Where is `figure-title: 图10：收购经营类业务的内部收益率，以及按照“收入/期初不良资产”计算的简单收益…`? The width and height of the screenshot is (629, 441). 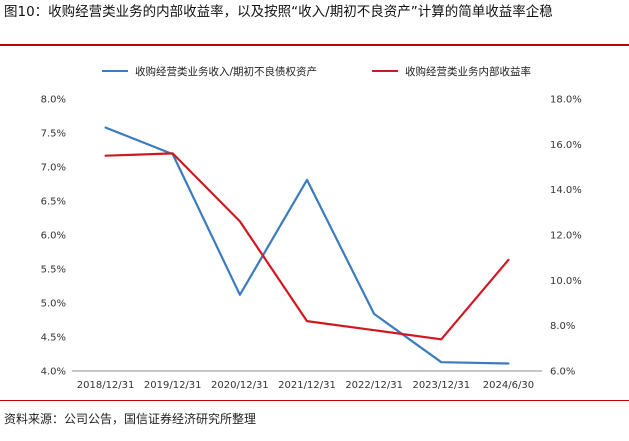
figure-title: 图10：收购经营类业务的内部收益率，以及按照“收入/期初不良资产”计算的简单收益… is located at coordinates (278, 12).